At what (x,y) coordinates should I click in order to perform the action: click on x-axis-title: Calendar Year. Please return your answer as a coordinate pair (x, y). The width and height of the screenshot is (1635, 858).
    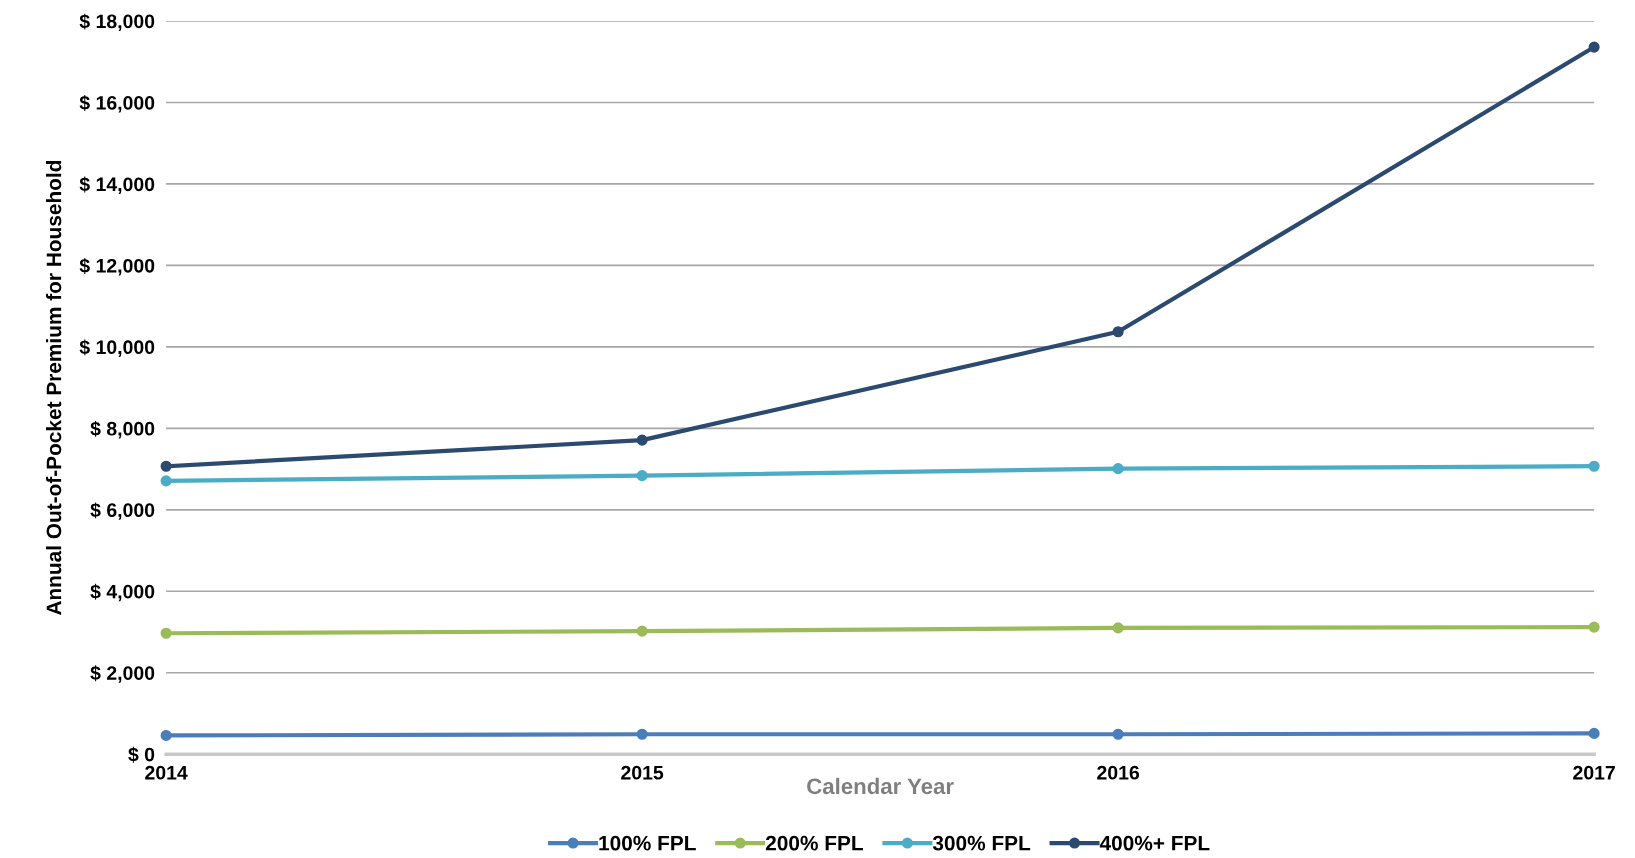
    Looking at the image, I should click on (880, 786).